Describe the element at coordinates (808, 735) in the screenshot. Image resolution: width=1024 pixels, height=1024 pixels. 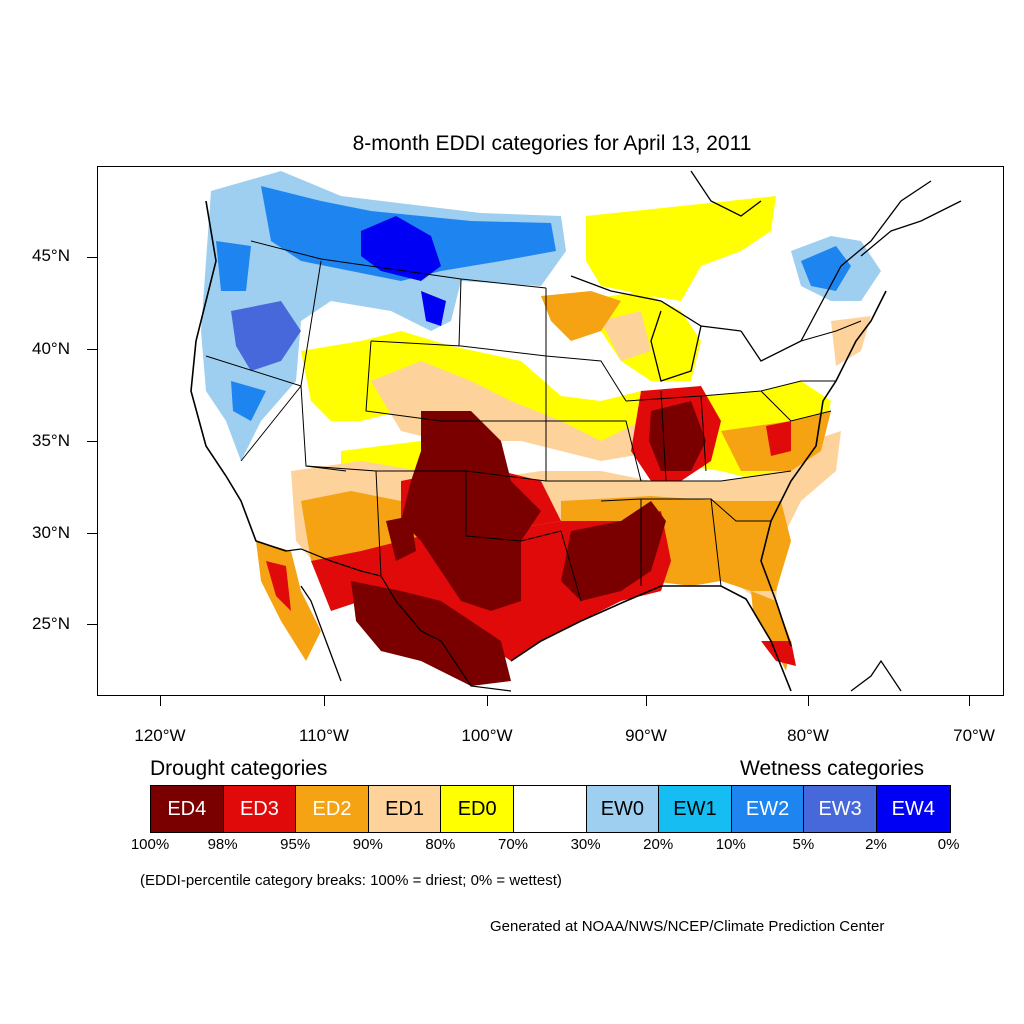
I see `lon-label-80: 80°W` at that location.